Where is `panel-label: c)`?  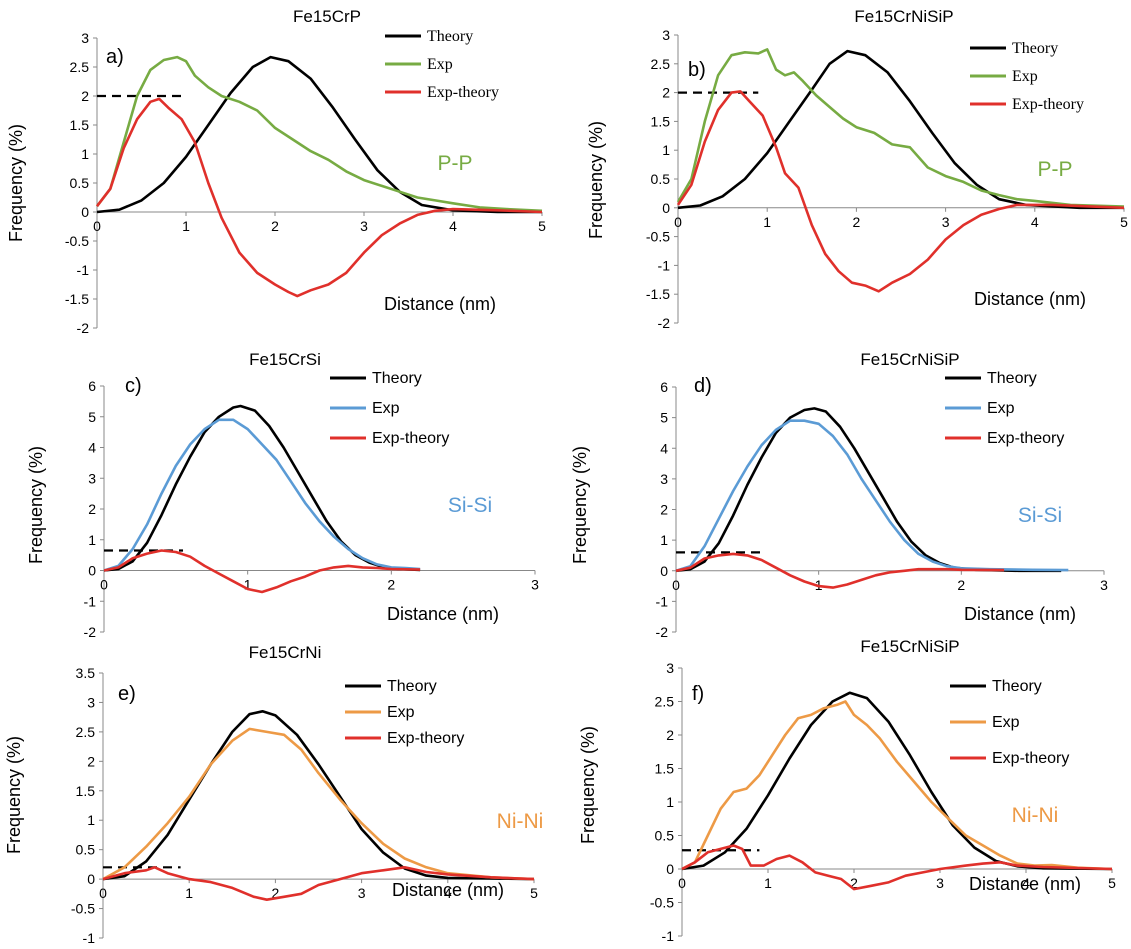
panel-label: c) is located at coordinates (133, 386).